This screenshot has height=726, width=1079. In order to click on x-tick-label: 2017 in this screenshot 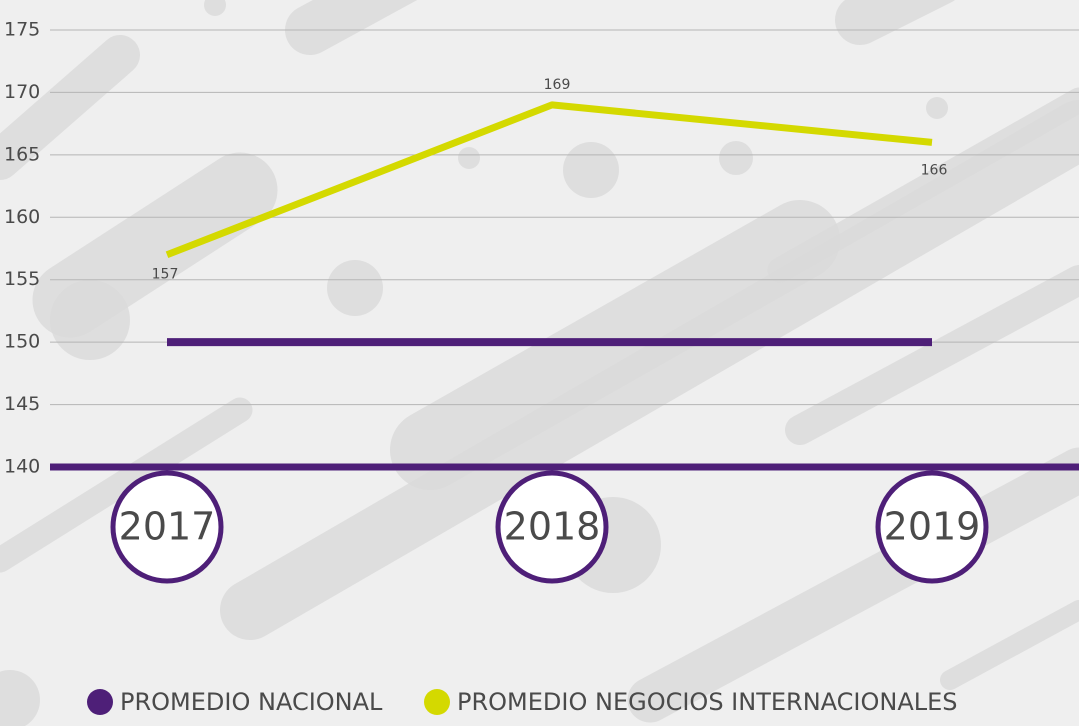, I will do `click(167, 527)`.